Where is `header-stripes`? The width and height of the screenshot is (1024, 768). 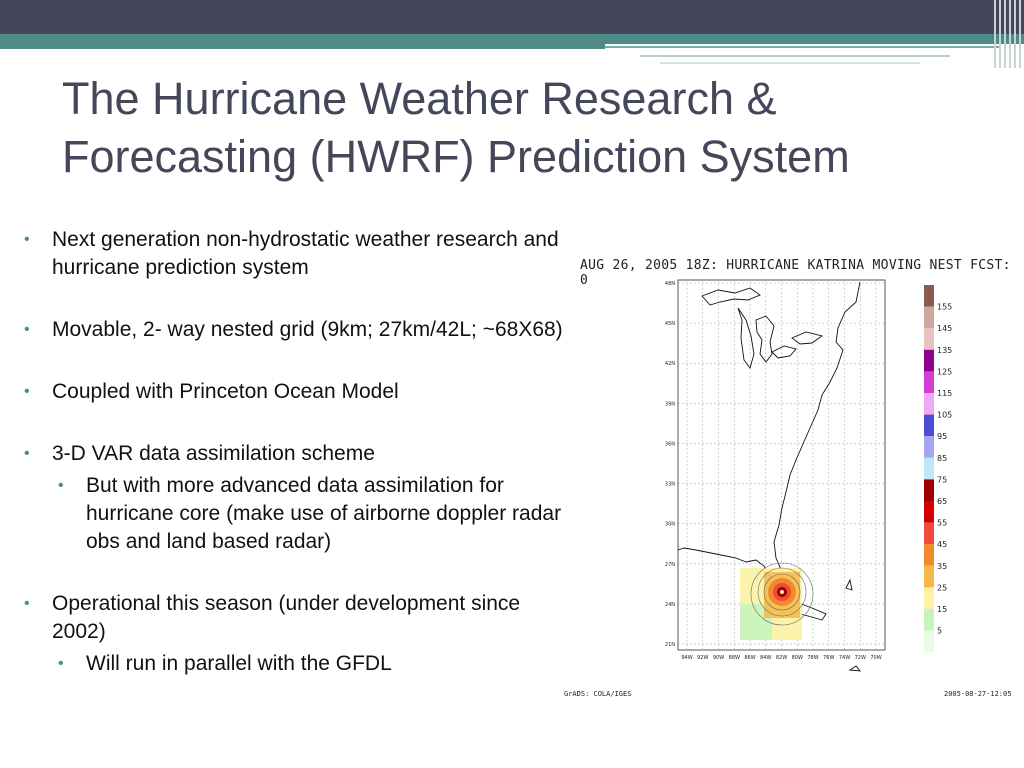 header-stripes is located at coordinates (1008, 34).